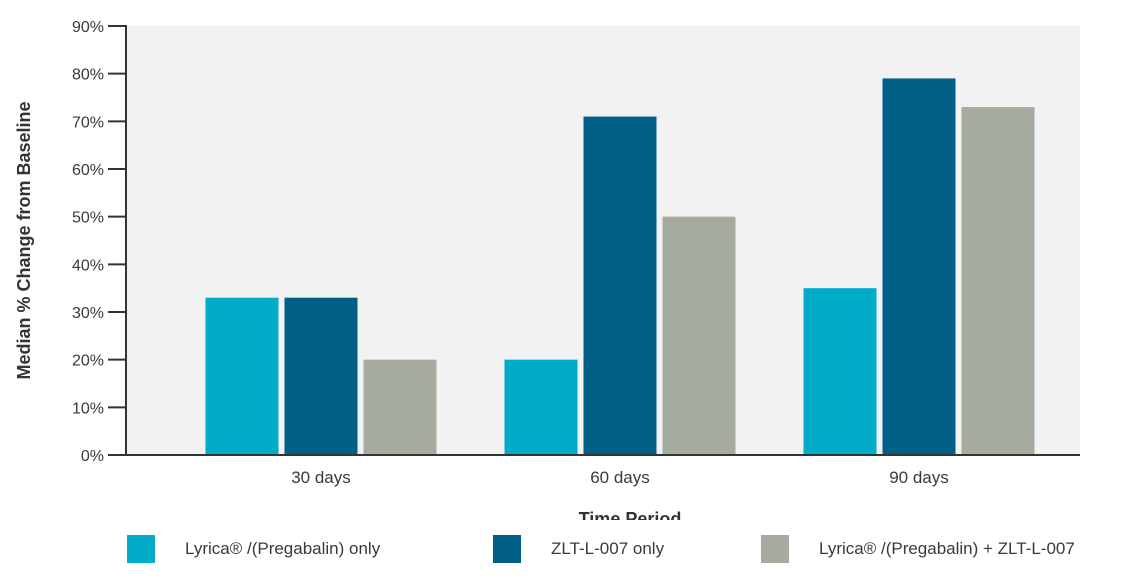 The image size is (1130, 581). I want to click on y-tick-label: 90%, so click(88, 27).